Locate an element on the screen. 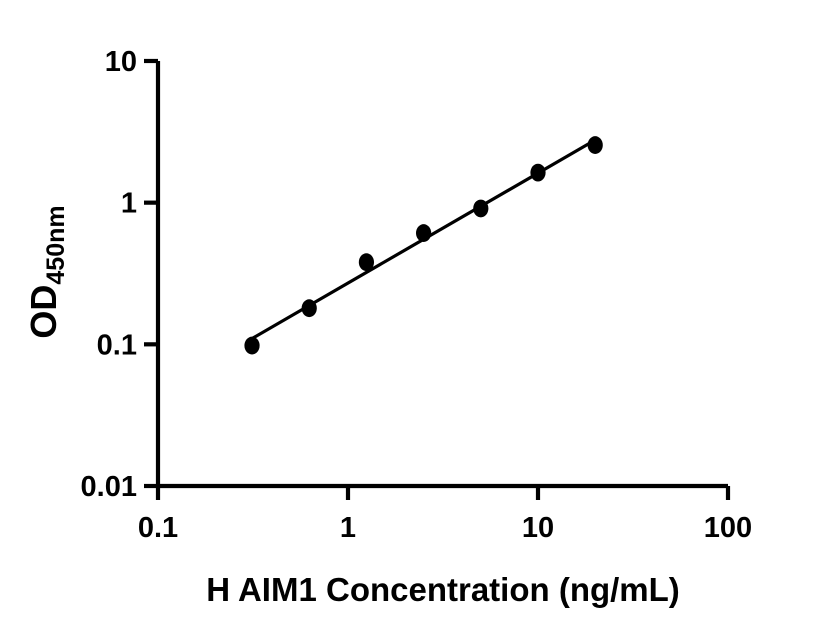 This screenshot has height=640, width=816. y-axis-title-main: OD is located at coordinates (43, 312).